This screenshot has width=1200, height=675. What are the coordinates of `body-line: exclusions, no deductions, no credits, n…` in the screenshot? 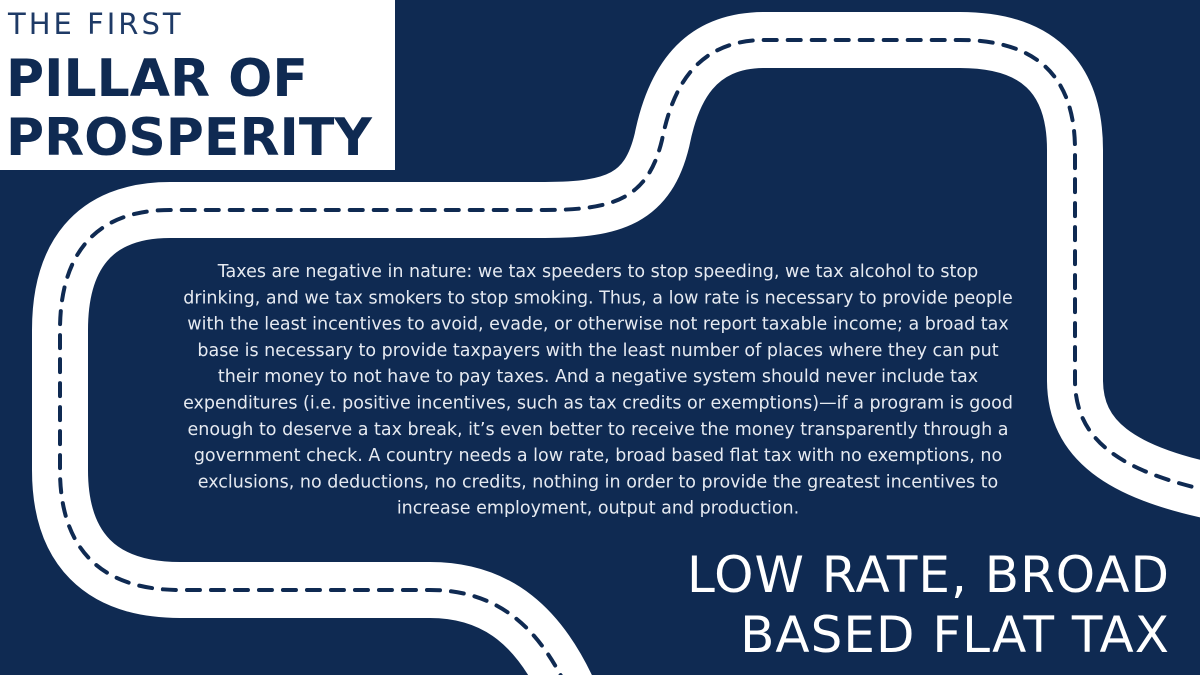 It's located at (598, 482).